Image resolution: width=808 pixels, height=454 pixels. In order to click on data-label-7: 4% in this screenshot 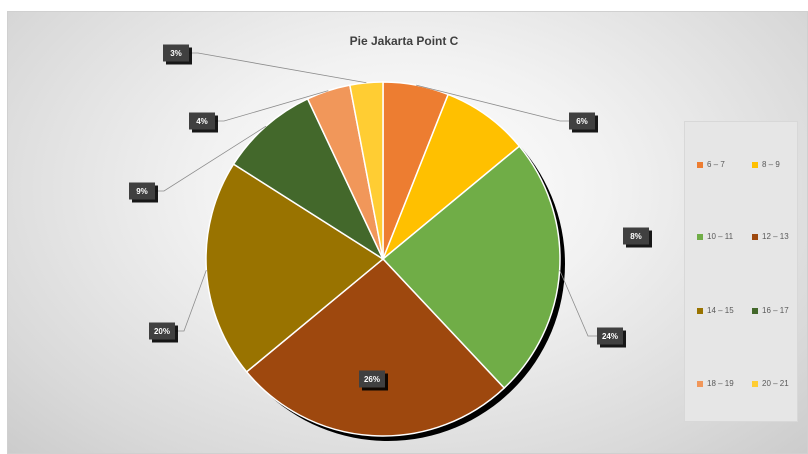, I will do `click(202, 121)`.